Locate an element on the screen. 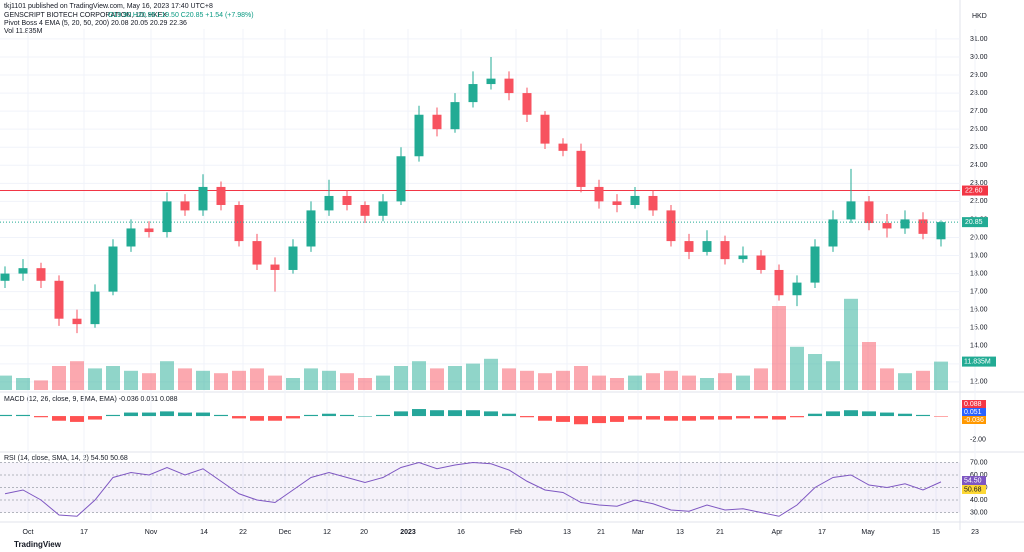 This screenshot has width=1024, height=552. x-tick-label: May is located at coordinates (868, 532).